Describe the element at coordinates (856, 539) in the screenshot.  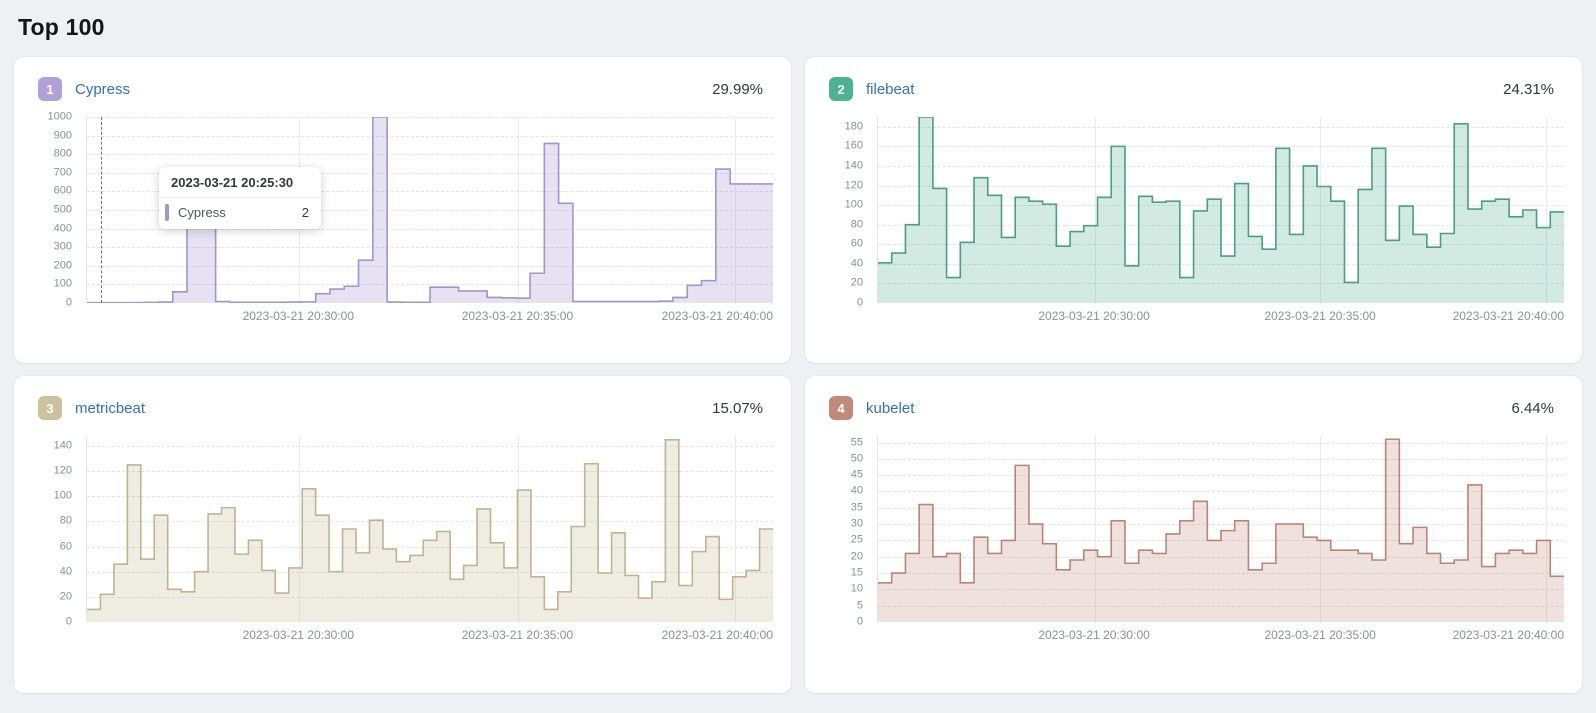
I see `y-tick-label: 25` at that location.